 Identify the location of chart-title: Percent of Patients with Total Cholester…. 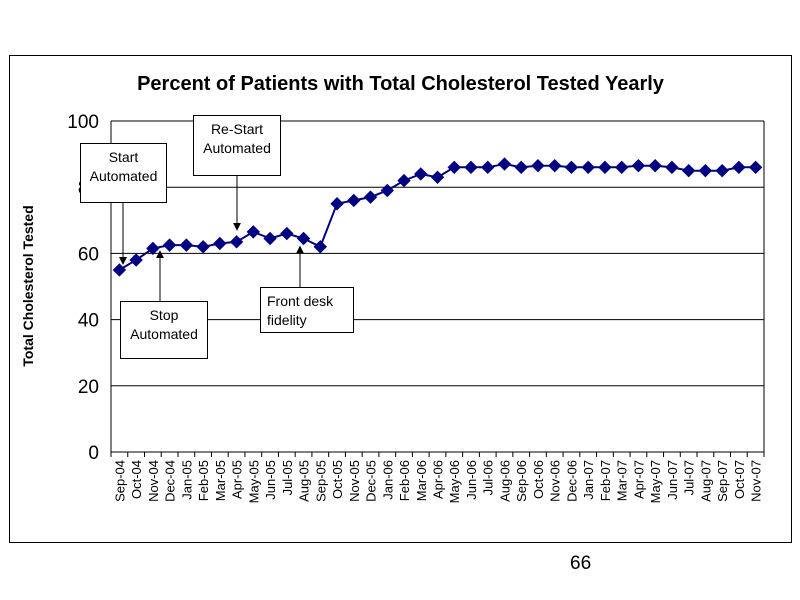
(400, 84).